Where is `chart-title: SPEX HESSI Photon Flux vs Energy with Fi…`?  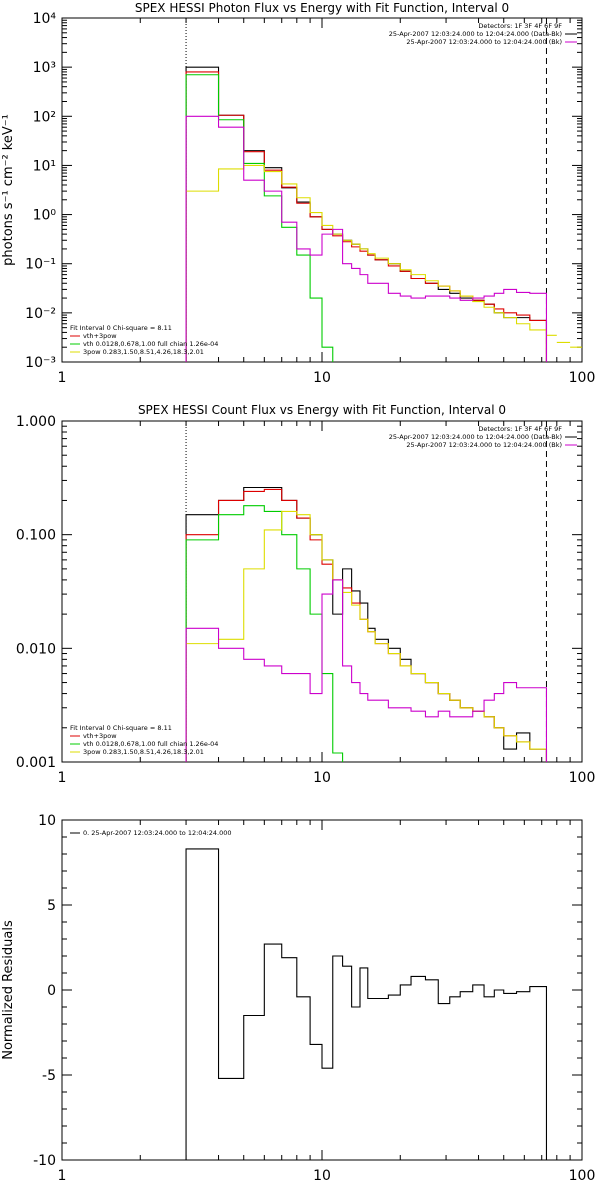
chart-title: SPEX HESSI Photon Flux vs Energy with Fi… is located at coordinates (322, 8).